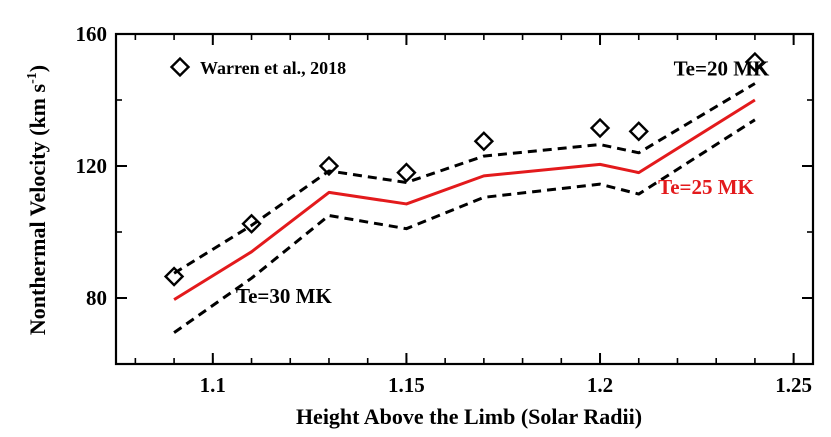 This screenshot has height=437, width=831. I want to click on y-tick-label: 80, so click(96, 298).